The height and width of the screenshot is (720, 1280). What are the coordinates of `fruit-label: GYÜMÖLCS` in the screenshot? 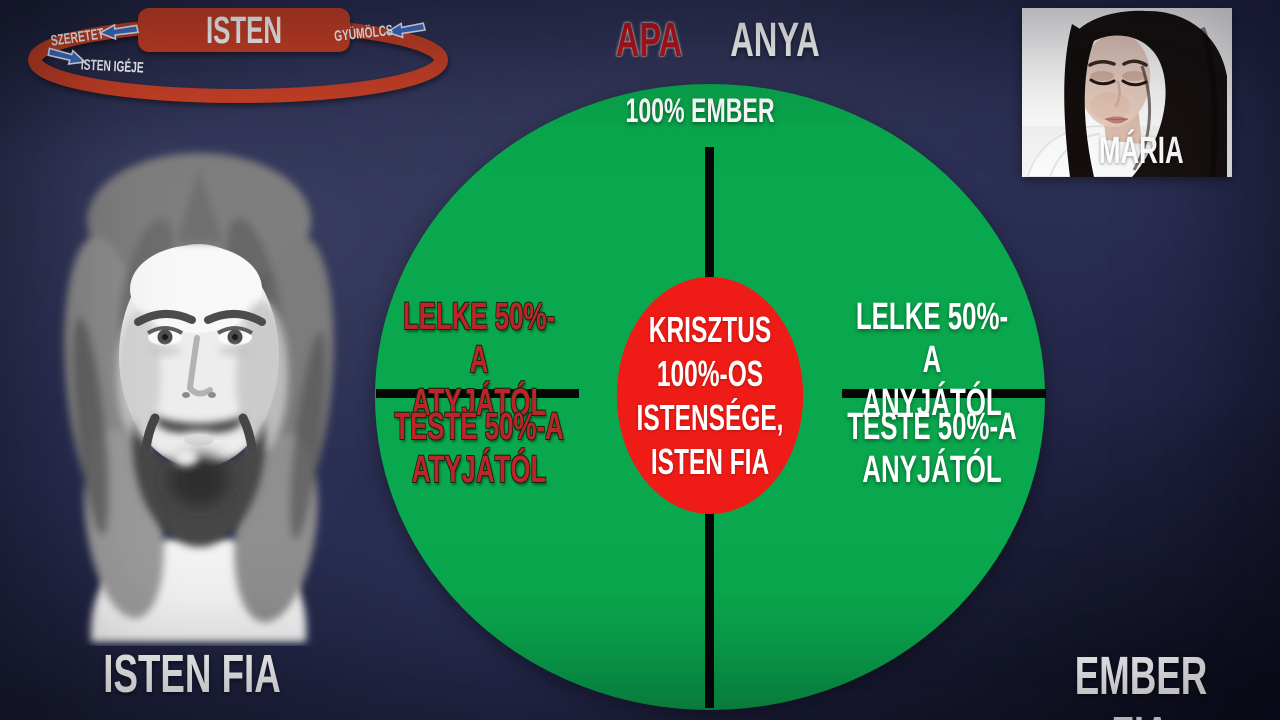 It's located at (363, 33).